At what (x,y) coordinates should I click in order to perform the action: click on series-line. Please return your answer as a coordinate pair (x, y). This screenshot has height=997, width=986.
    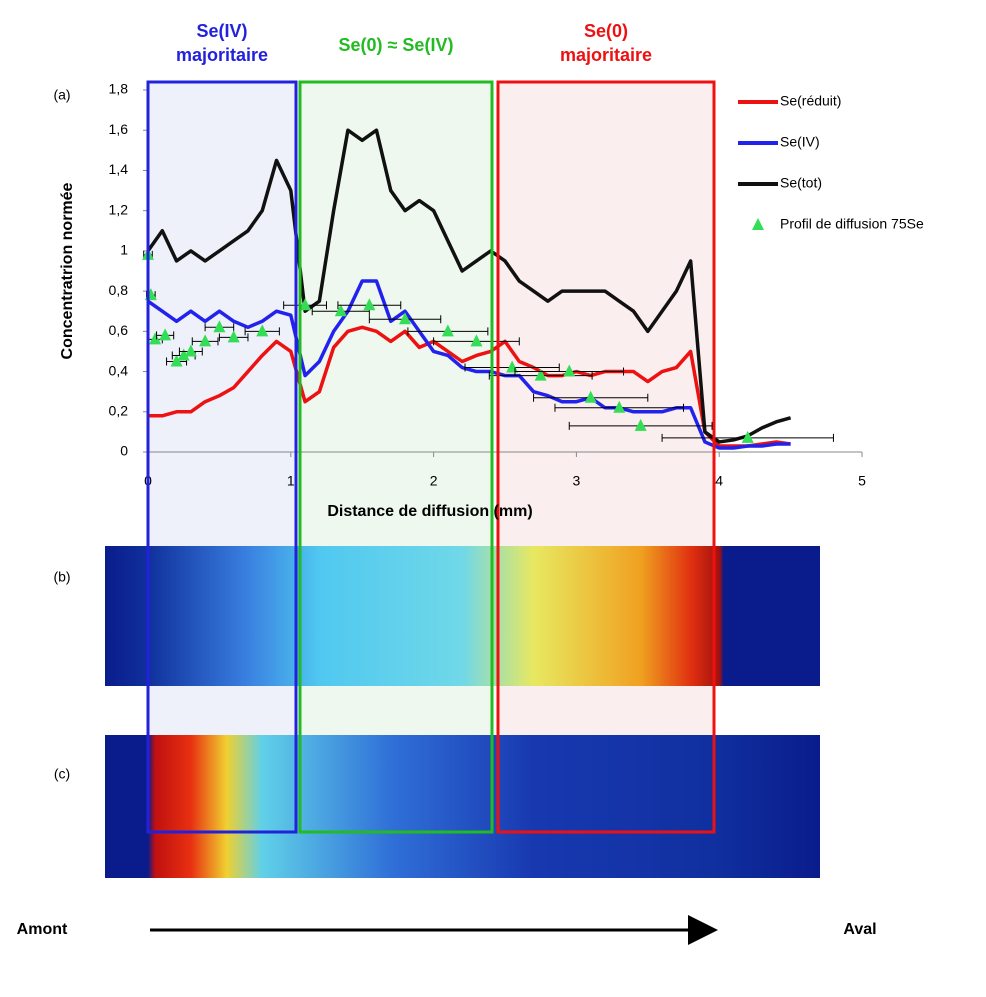
    Looking at the image, I should click on (469, 386).